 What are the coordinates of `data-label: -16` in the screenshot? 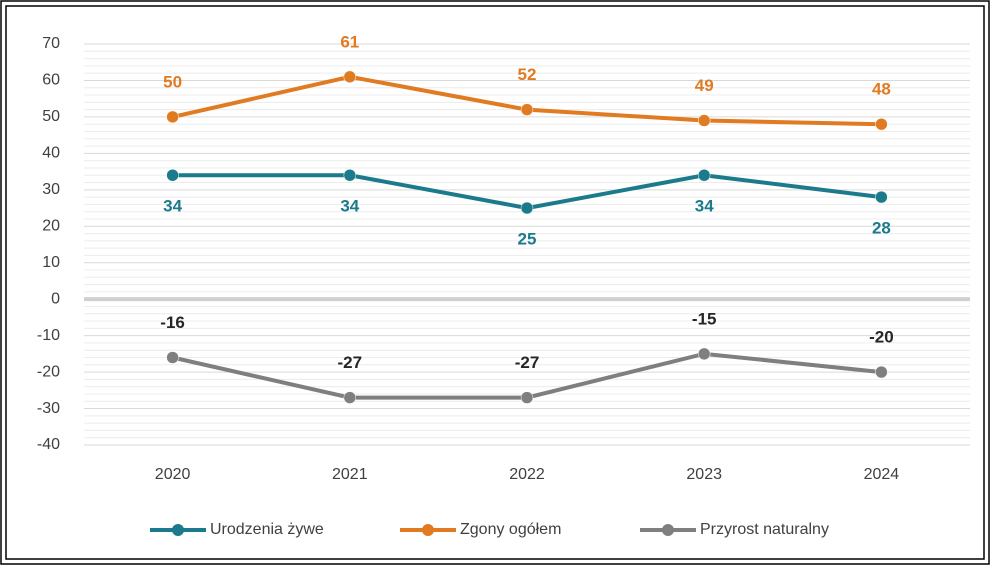 It's located at (172, 322).